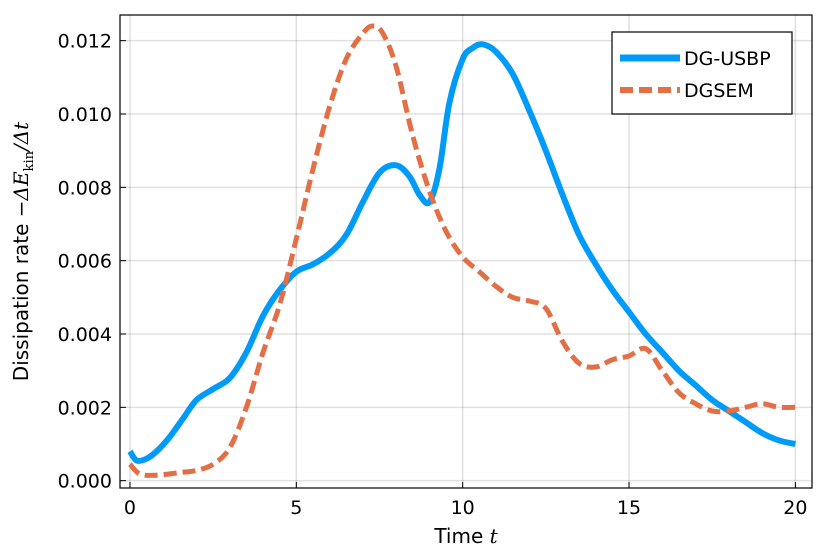 This screenshot has height=554, width=830. Describe the element at coordinates (85, 115) in the screenshot. I see `y-tick-label: 0.010` at that location.